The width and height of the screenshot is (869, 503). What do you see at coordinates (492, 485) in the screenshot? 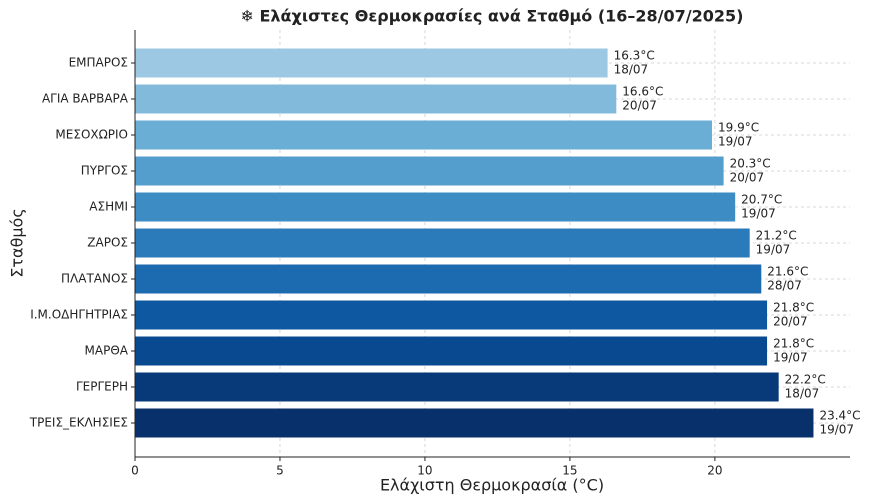
I see `x-axis-label: Ελάχιστη Θερμοκρασία (°C)` at bounding box center [492, 485].